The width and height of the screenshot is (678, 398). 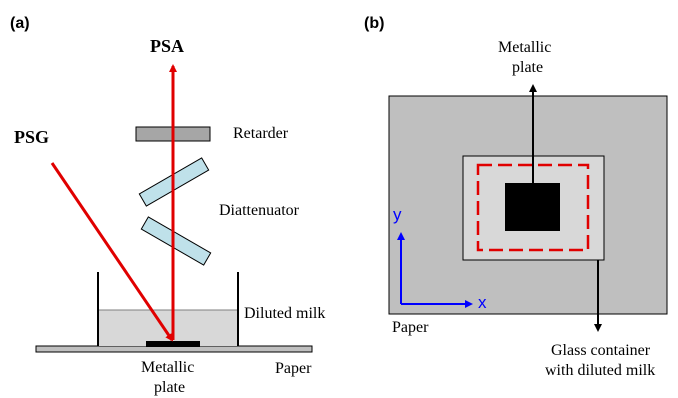 What do you see at coordinates (410, 327) in the screenshot?
I see `paper-label-b: Paper` at bounding box center [410, 327].